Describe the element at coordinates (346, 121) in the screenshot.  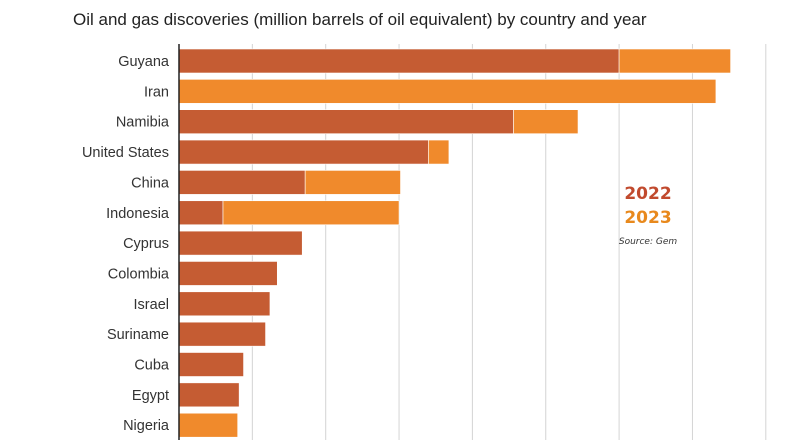
I see `bar-2022-namibia` at that location.